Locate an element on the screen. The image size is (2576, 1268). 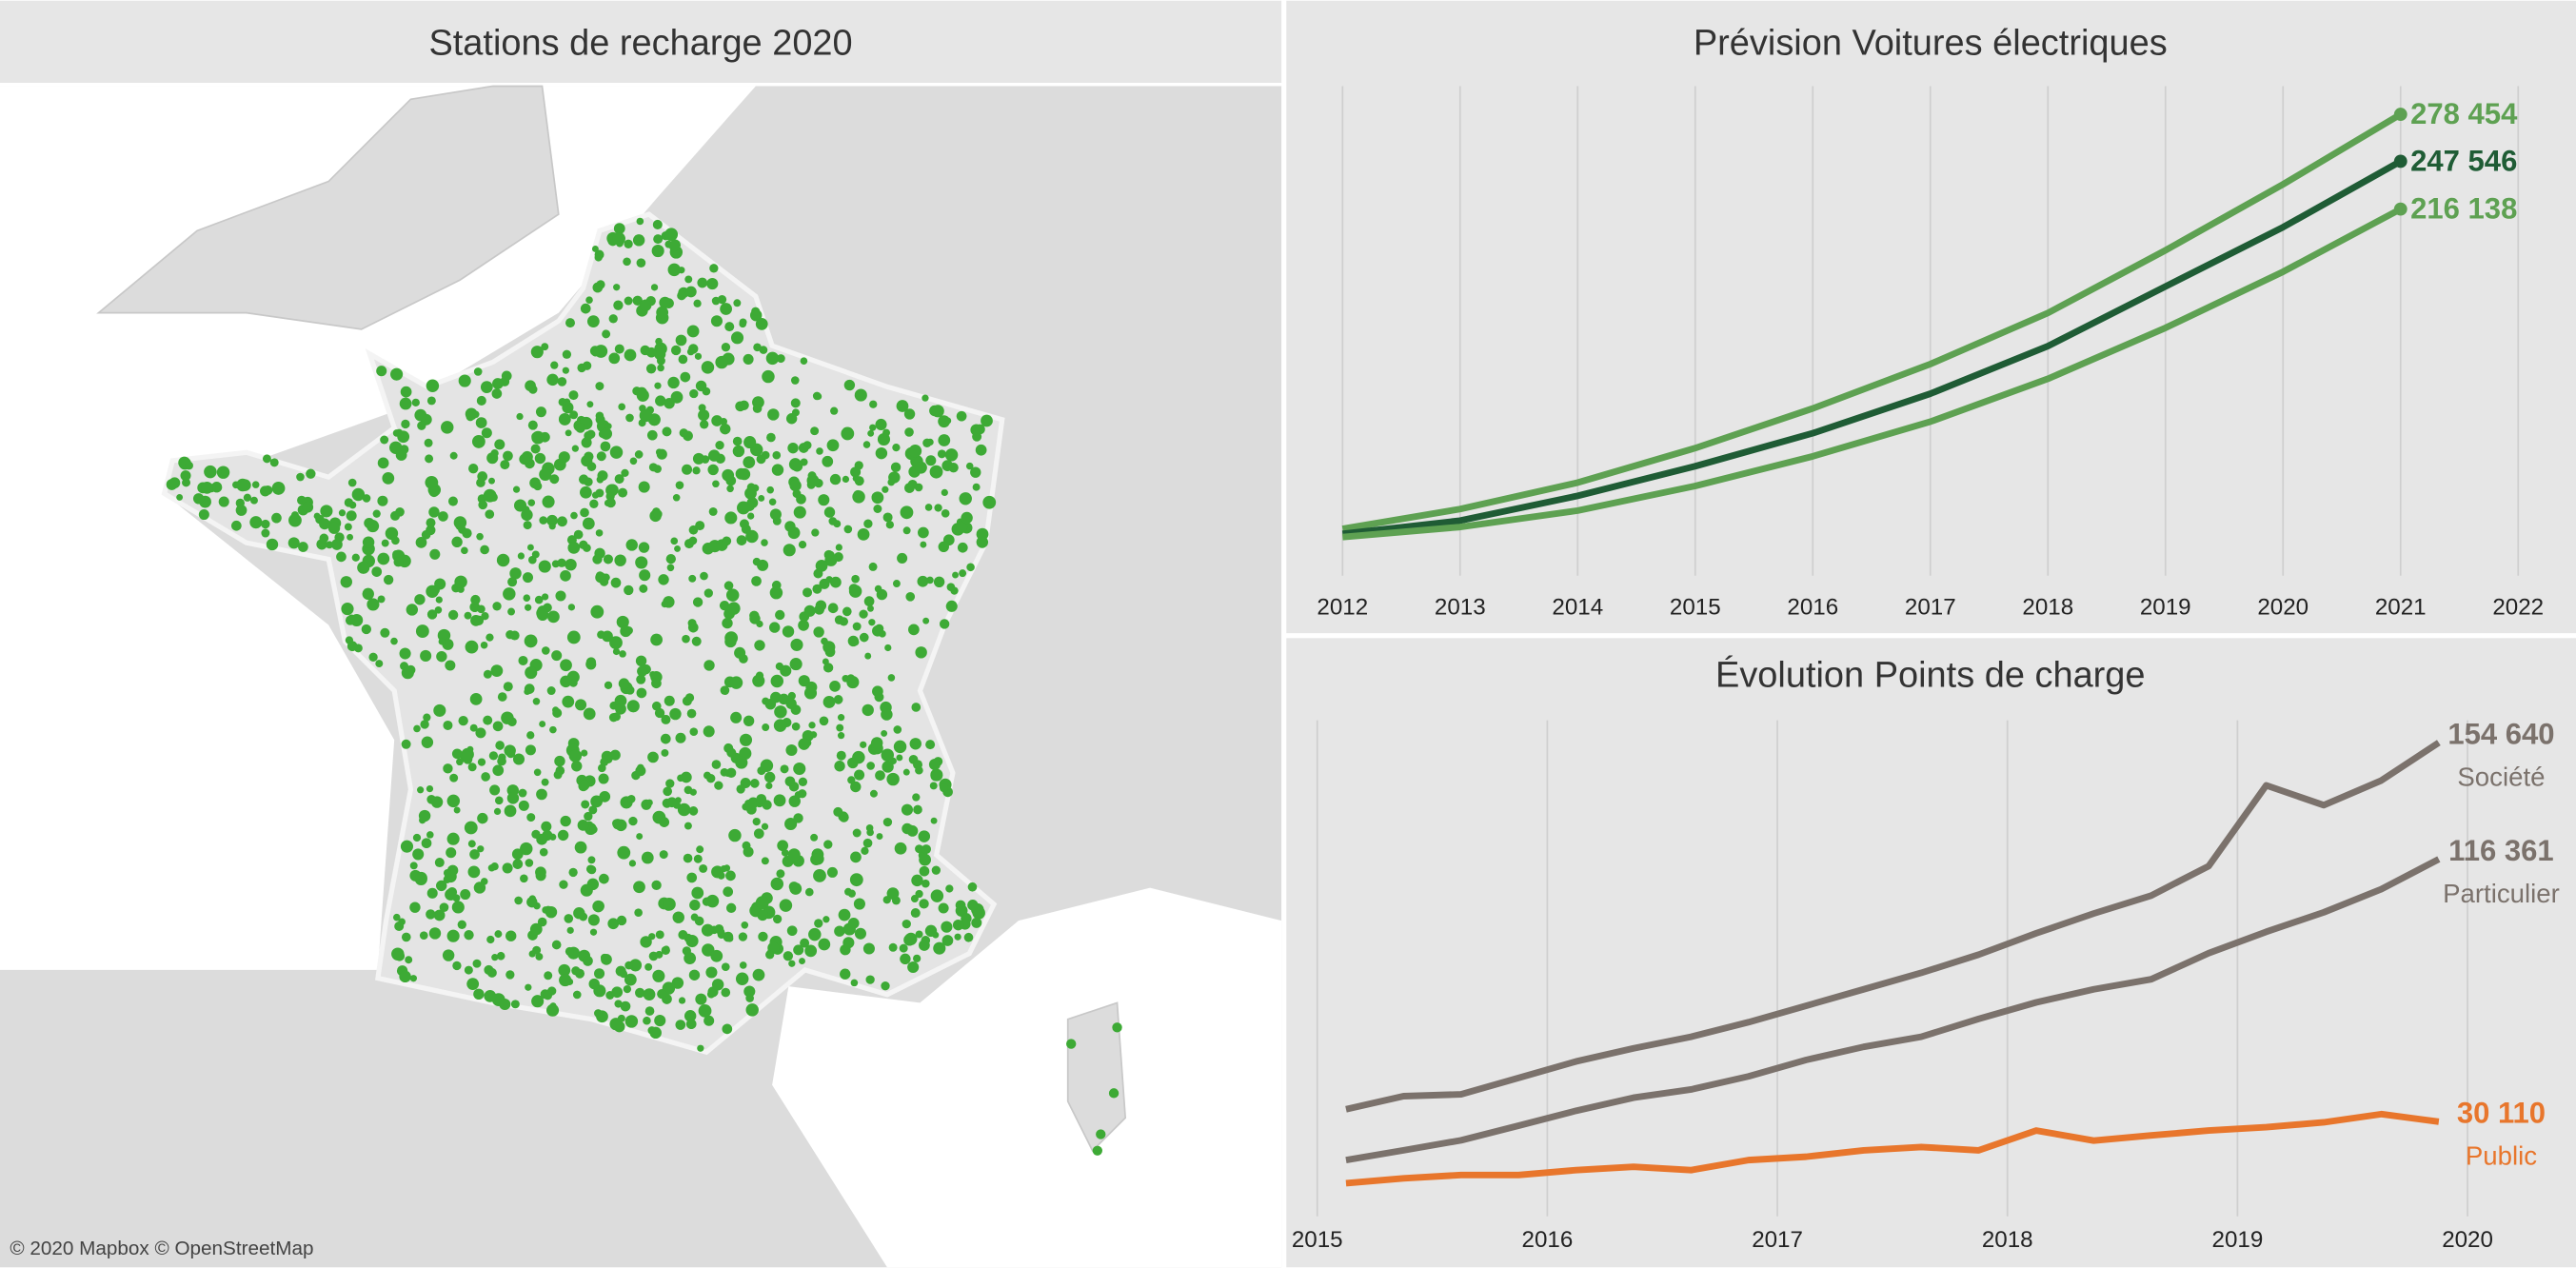
x-tick-label: 2017 is located at coordinates (1778, 1240).